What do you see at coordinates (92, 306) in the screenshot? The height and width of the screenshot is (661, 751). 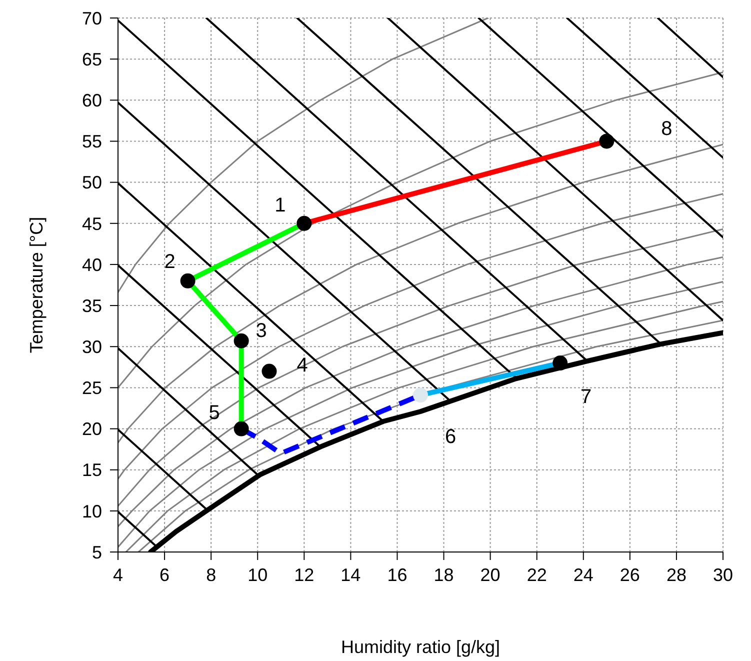 I see `y-tick-label: 35` at bounding box center [92, 306].